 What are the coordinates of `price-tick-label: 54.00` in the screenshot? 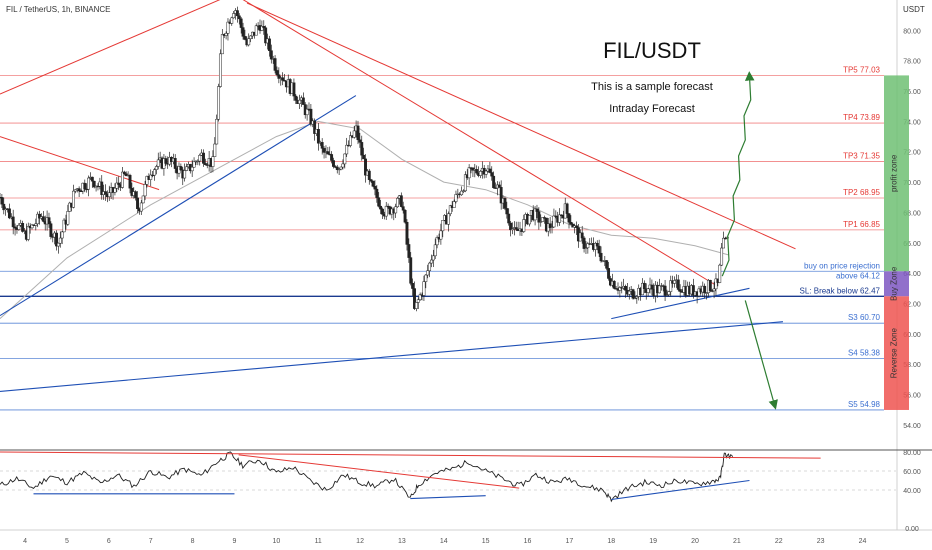 It's located at (912, 426).